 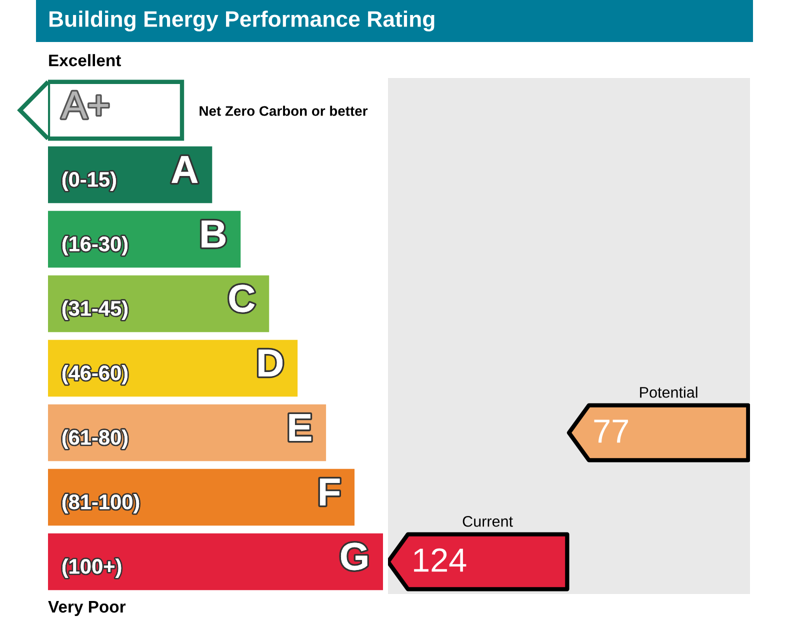 What do you see at coordinates (101, 504) in the screenshot?
I see `text: (81-100)` at bounding box center [101, 504].